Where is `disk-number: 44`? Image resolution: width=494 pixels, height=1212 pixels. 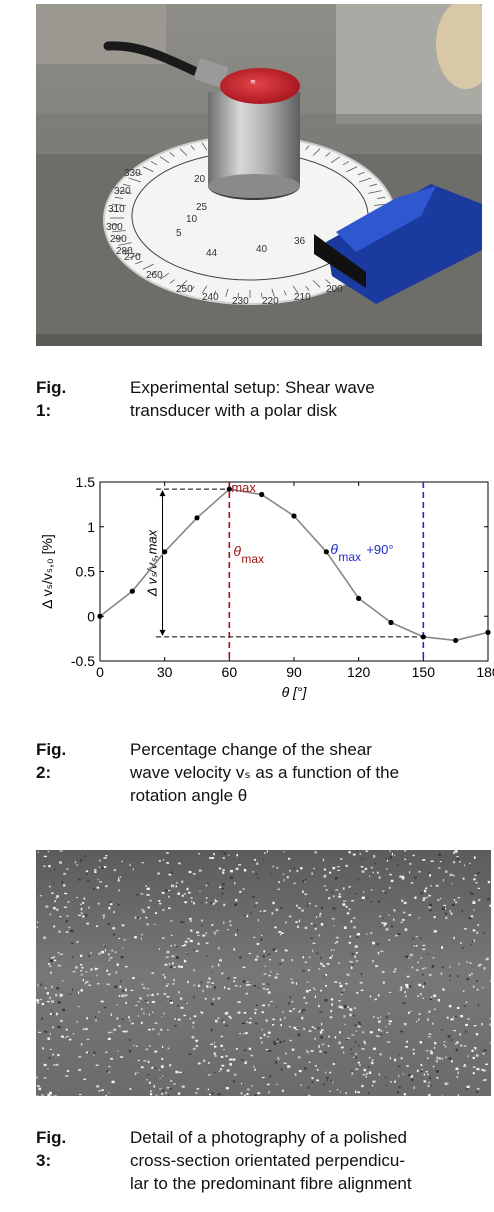 disk-number: 44 is located at coordinates (212, 253).